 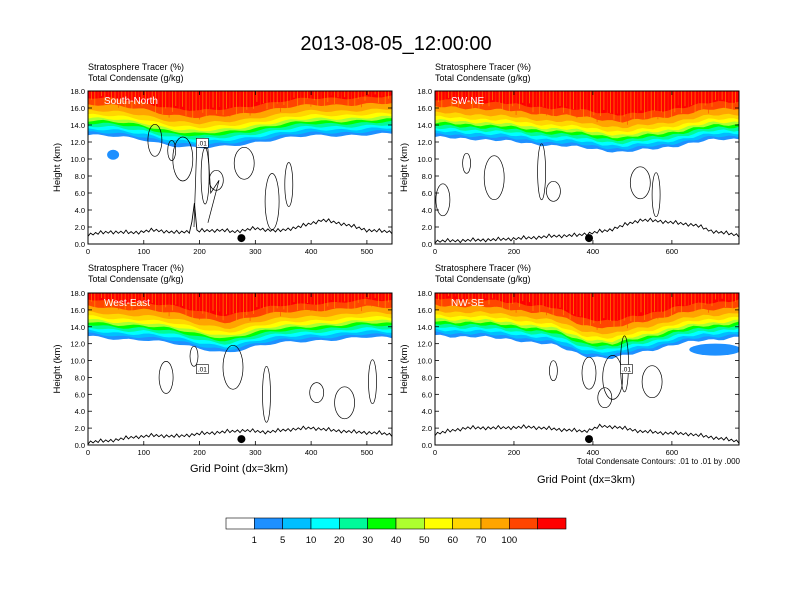 I want to click on panel-label: NW-SE, so click(x=467, y=303).